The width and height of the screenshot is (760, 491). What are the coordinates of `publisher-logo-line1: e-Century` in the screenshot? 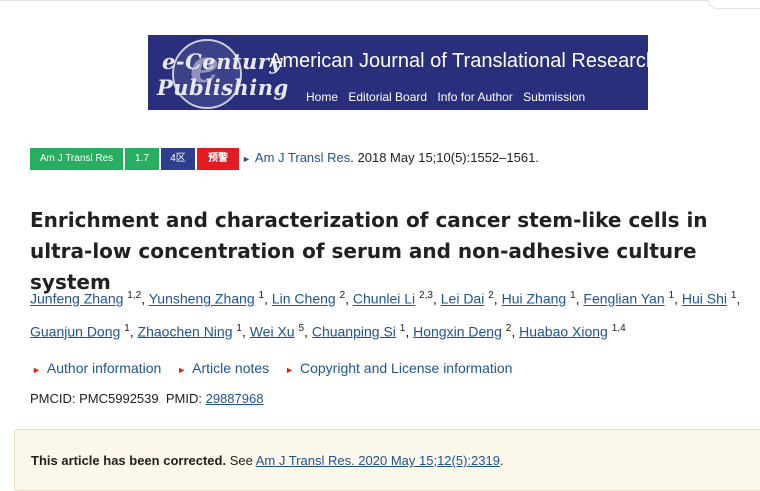 It's located at (222, 61).